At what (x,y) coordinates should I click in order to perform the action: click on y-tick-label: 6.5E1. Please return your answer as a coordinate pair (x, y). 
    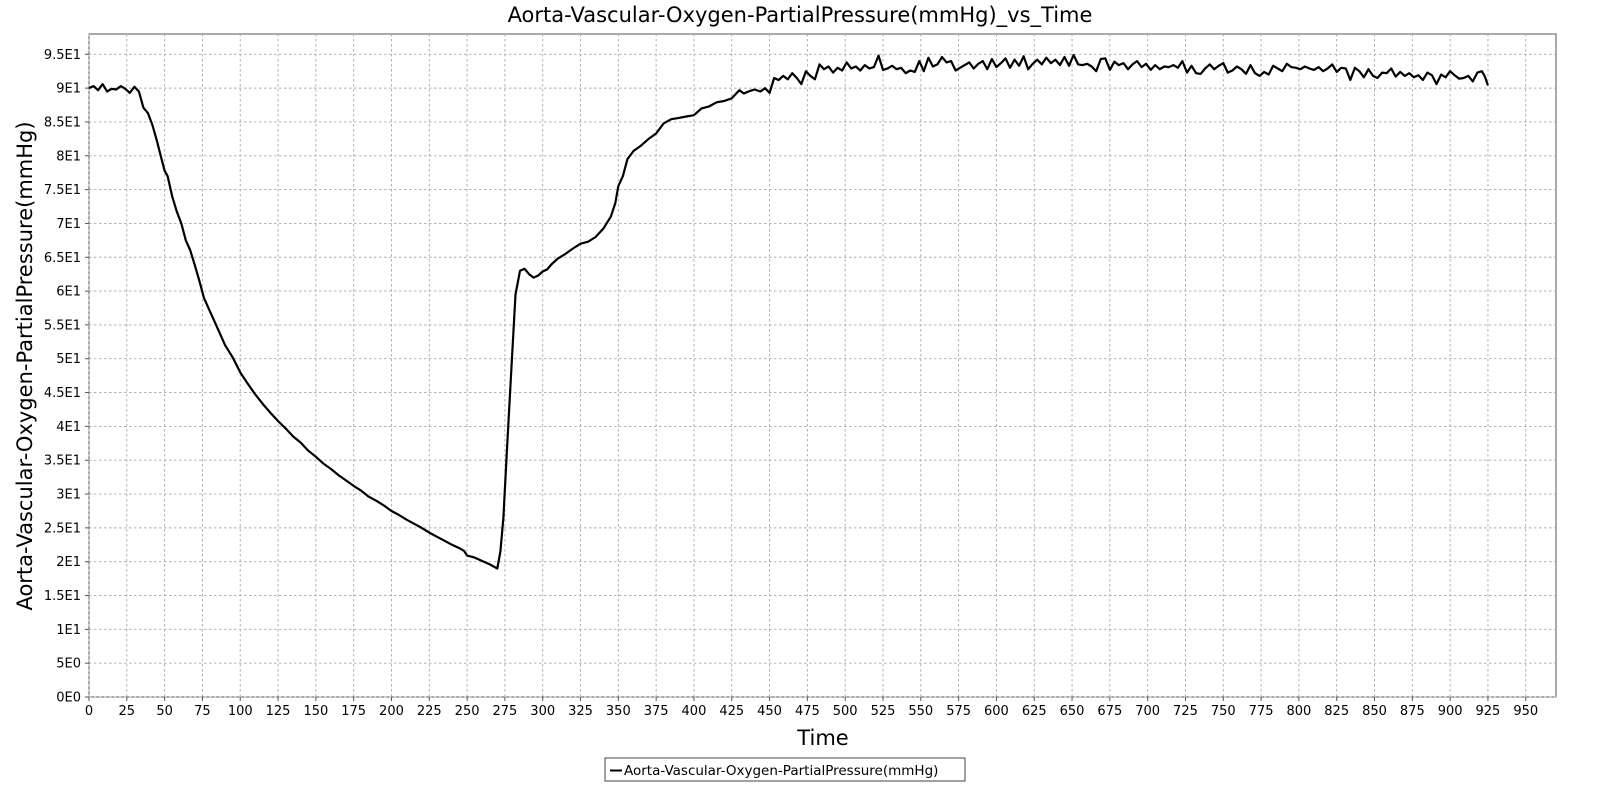
    Looking at the image, I should click on (62, 258).